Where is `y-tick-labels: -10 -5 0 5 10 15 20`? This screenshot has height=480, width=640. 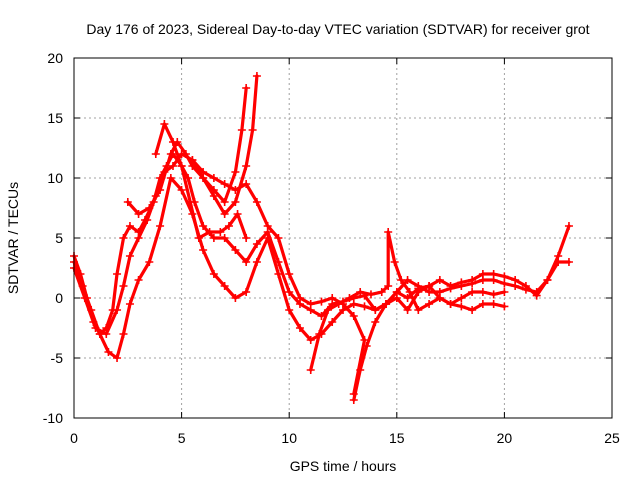
y-tick-labels: -10 -5 0 5 10 15 20 is located at coordinates (53, 238).